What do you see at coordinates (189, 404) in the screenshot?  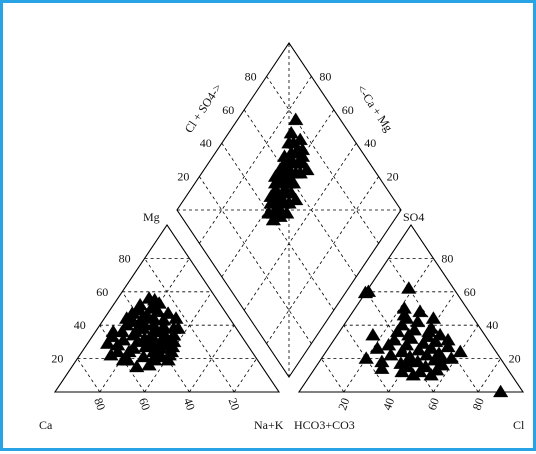 I see `cation-bottom-tick-label: 40` at bounding box center [189, 404].